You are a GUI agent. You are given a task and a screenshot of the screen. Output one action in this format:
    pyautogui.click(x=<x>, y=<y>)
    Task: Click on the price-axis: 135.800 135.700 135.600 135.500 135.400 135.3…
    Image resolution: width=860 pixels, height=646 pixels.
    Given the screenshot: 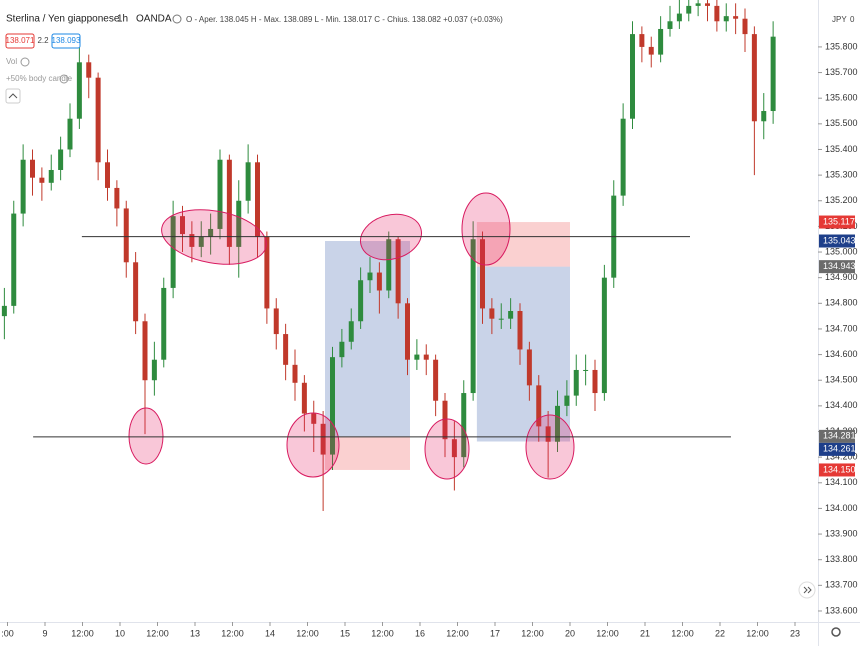 What is the action you would take?
    pyautogui.click(x=838, y=328)
    